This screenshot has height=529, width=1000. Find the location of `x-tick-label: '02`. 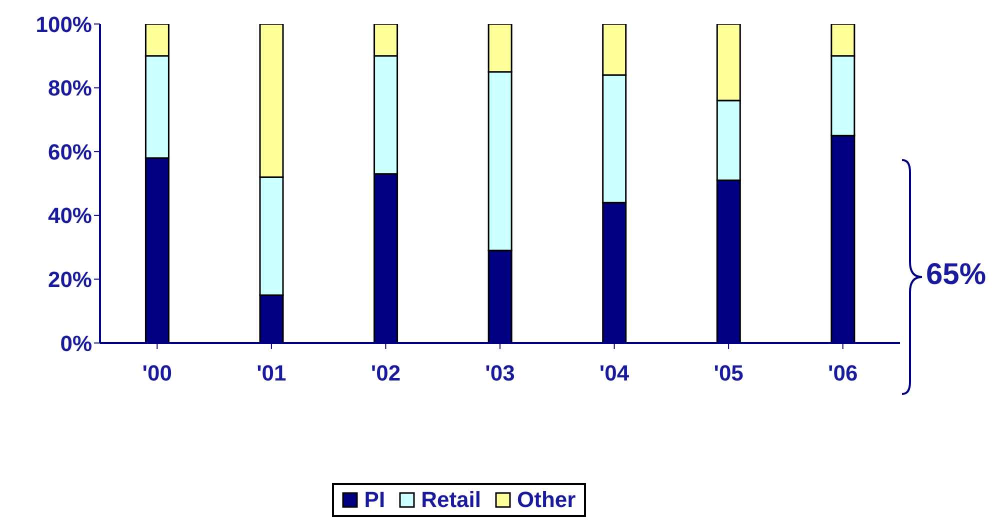

x-tick-label: '02 is located at coordinates (385, 373).